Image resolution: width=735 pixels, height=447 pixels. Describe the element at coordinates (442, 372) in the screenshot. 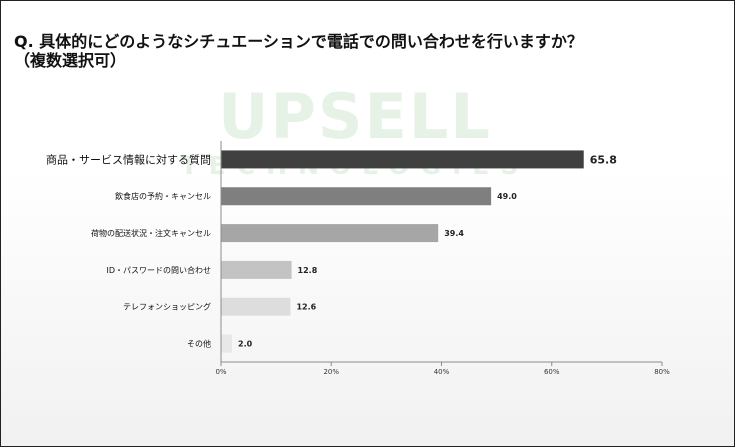

I see `x-tick-label: 40%` at that location.